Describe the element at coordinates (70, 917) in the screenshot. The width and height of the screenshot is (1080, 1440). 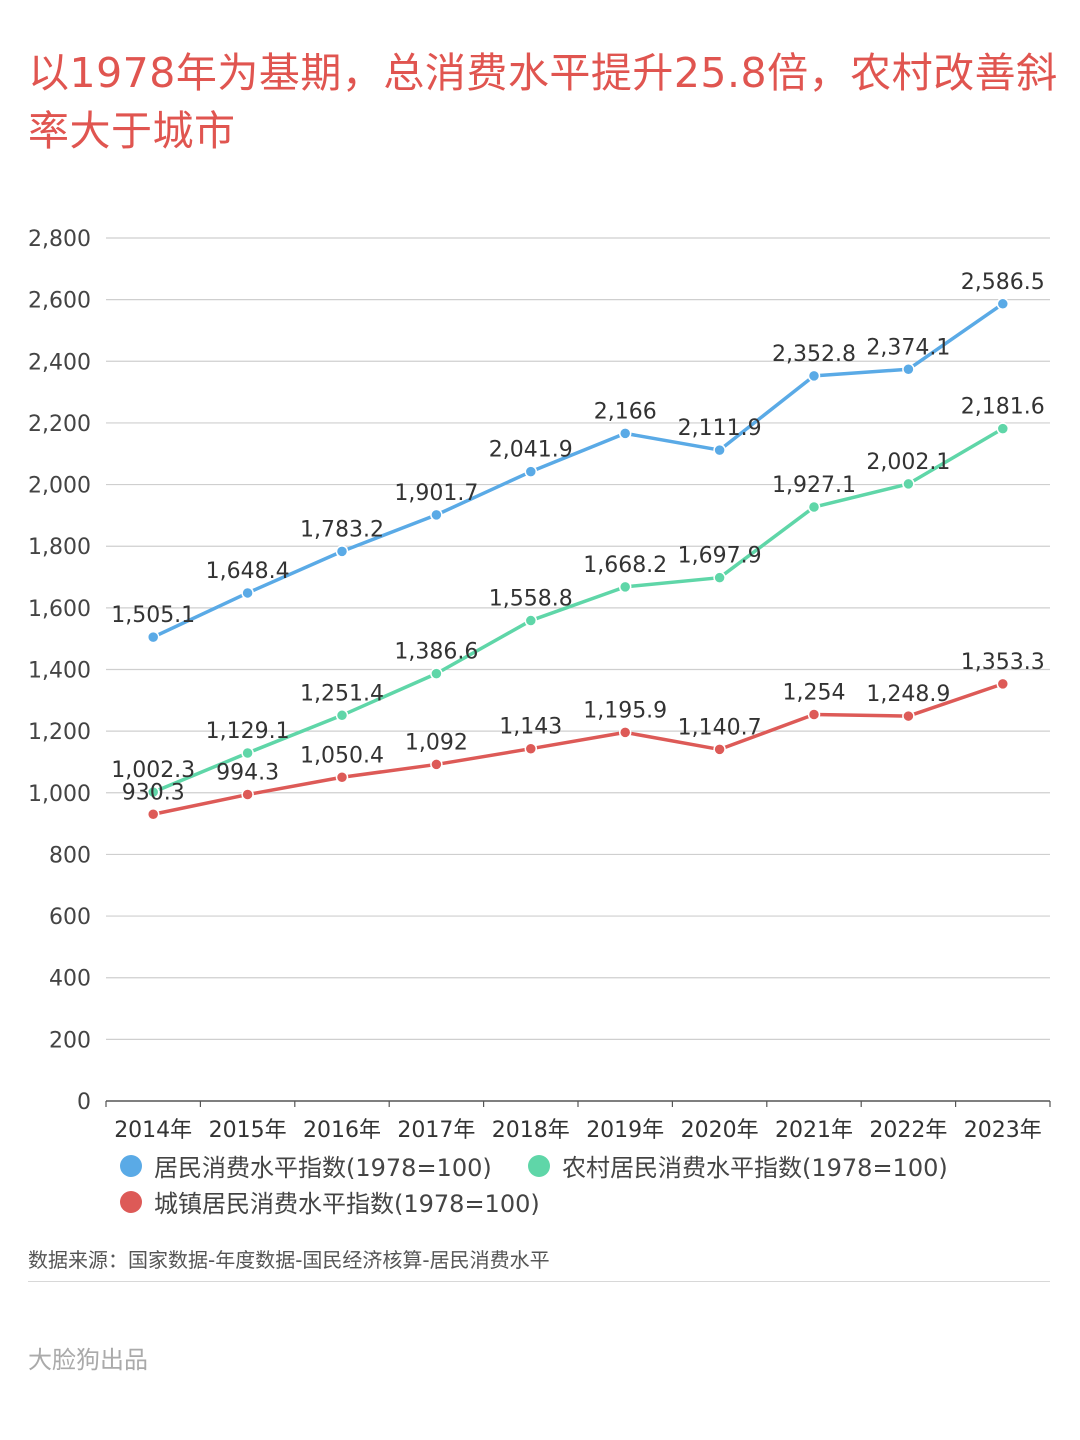
I see `y-tick-label: 600` at that location.